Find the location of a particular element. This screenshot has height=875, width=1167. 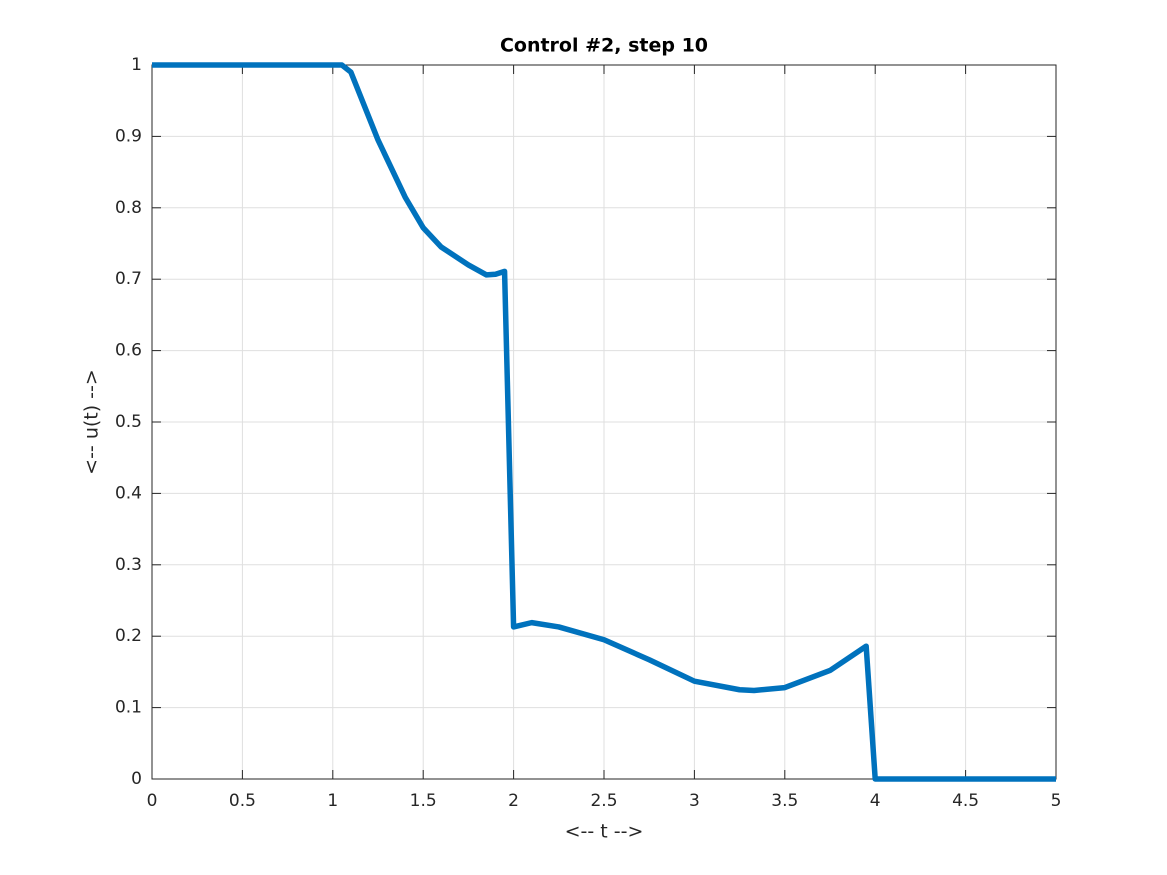

y-tick-label: 0.6 is located at coordinates (128, 351).